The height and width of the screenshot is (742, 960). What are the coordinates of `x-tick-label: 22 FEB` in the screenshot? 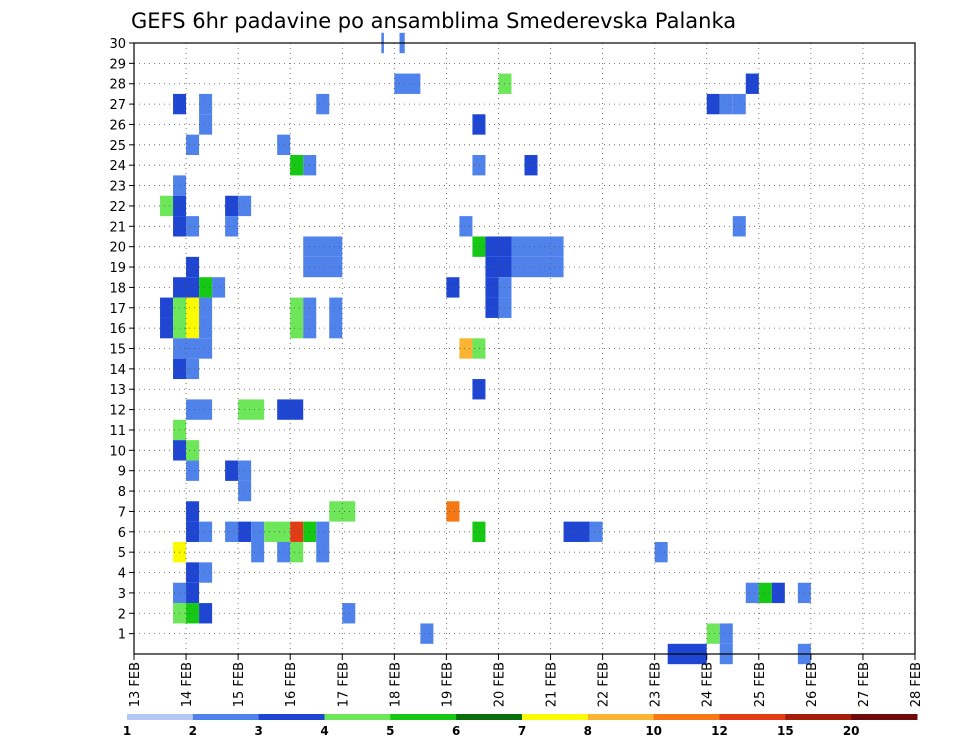 It's located at (604, 684).